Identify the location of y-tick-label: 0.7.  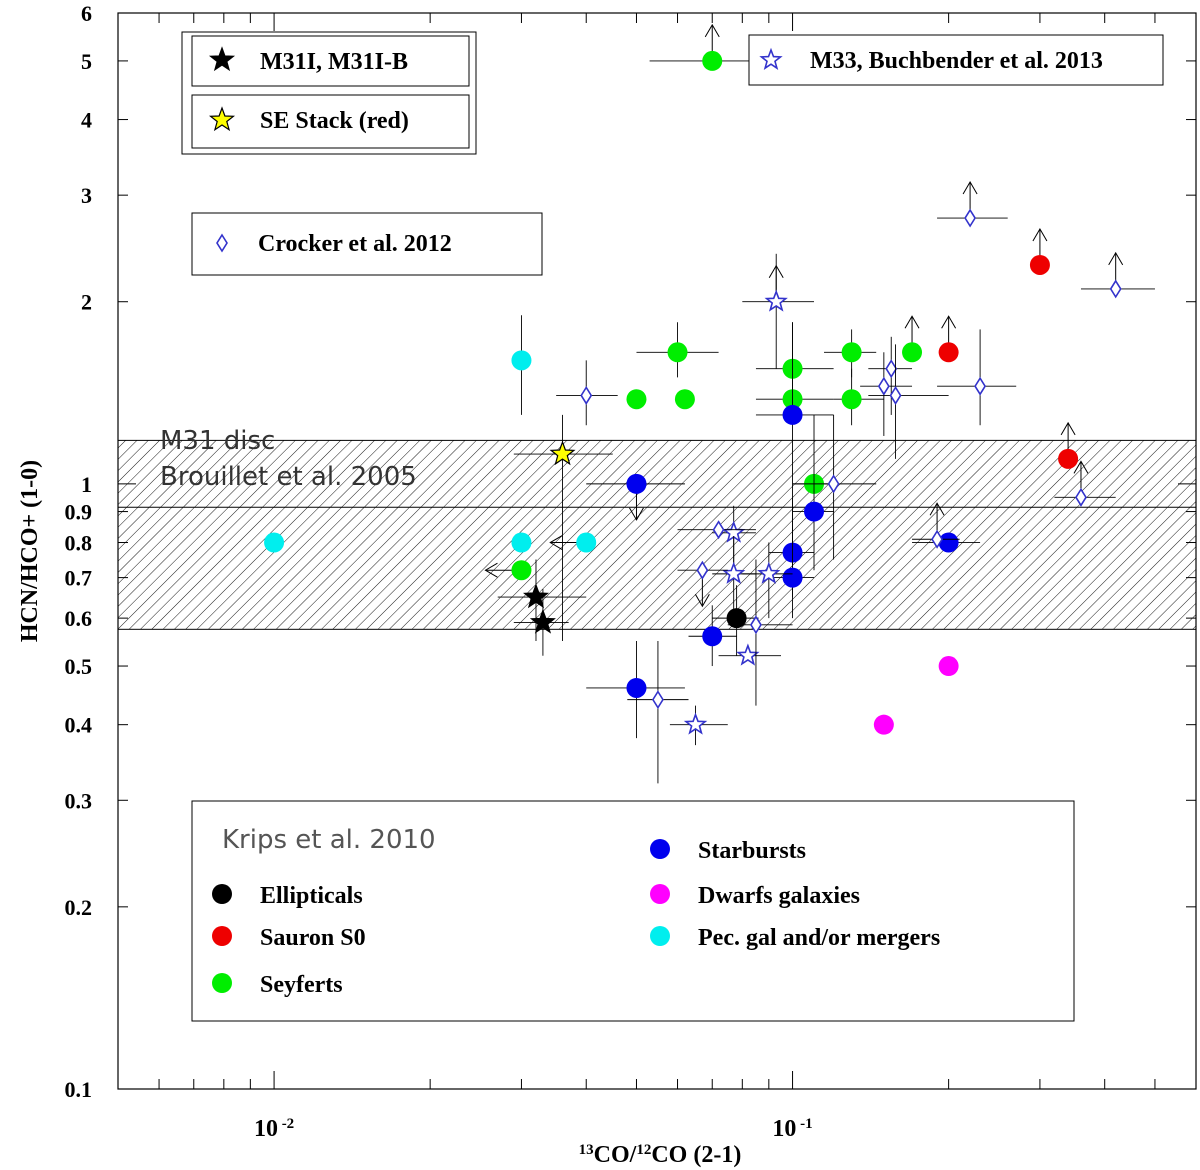
(79, 578).